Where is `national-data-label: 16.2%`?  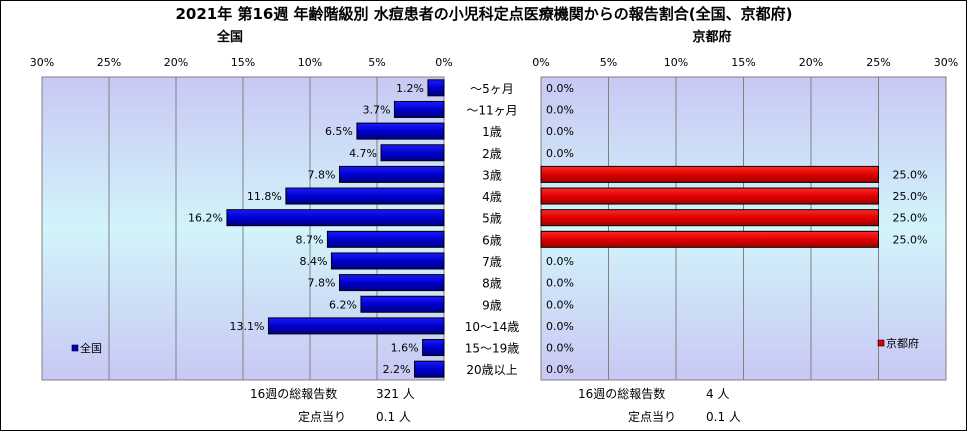
national-data-label: 16.2% is located at coordinates (205, 218).